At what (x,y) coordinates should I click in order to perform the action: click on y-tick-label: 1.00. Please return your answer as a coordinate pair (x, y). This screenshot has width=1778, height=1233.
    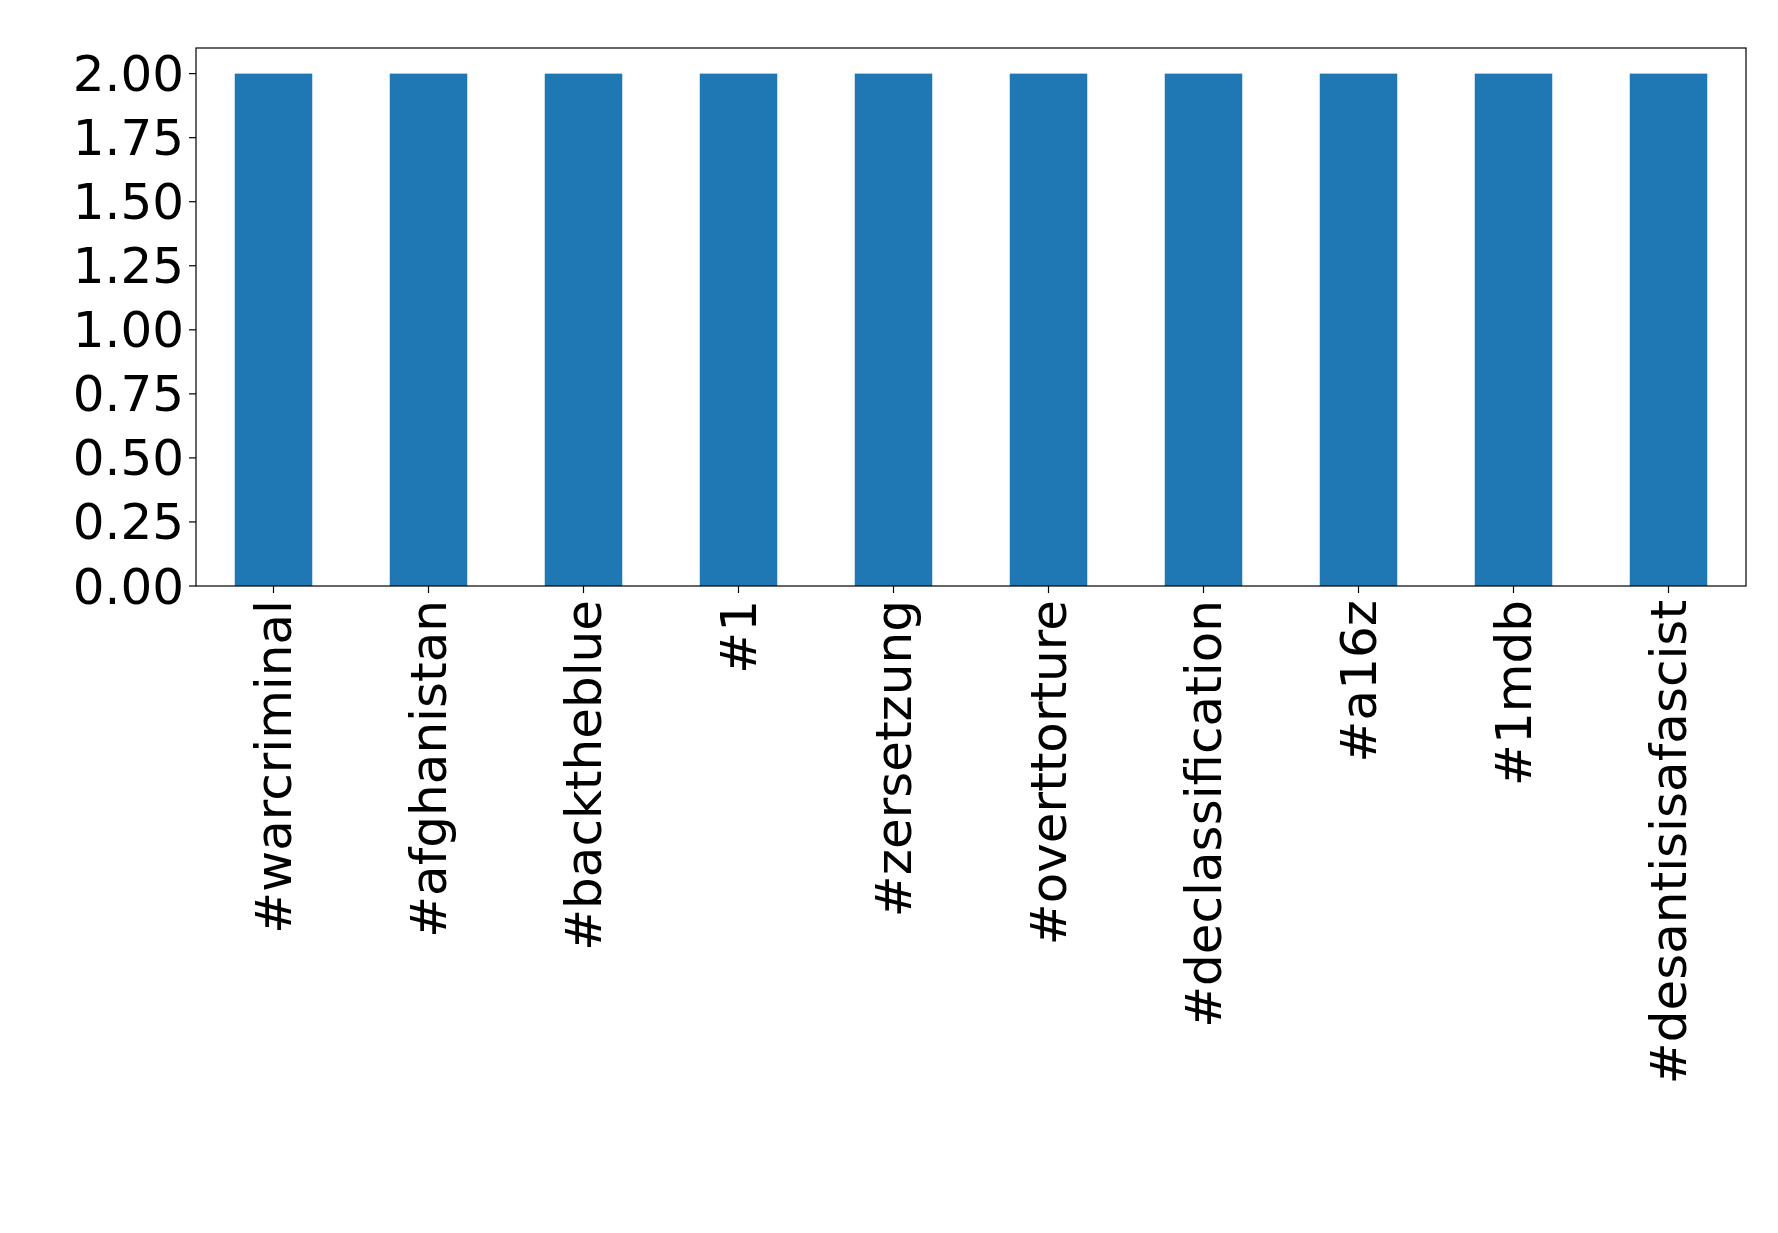
    Looking at the image, I should click on (128, 330).